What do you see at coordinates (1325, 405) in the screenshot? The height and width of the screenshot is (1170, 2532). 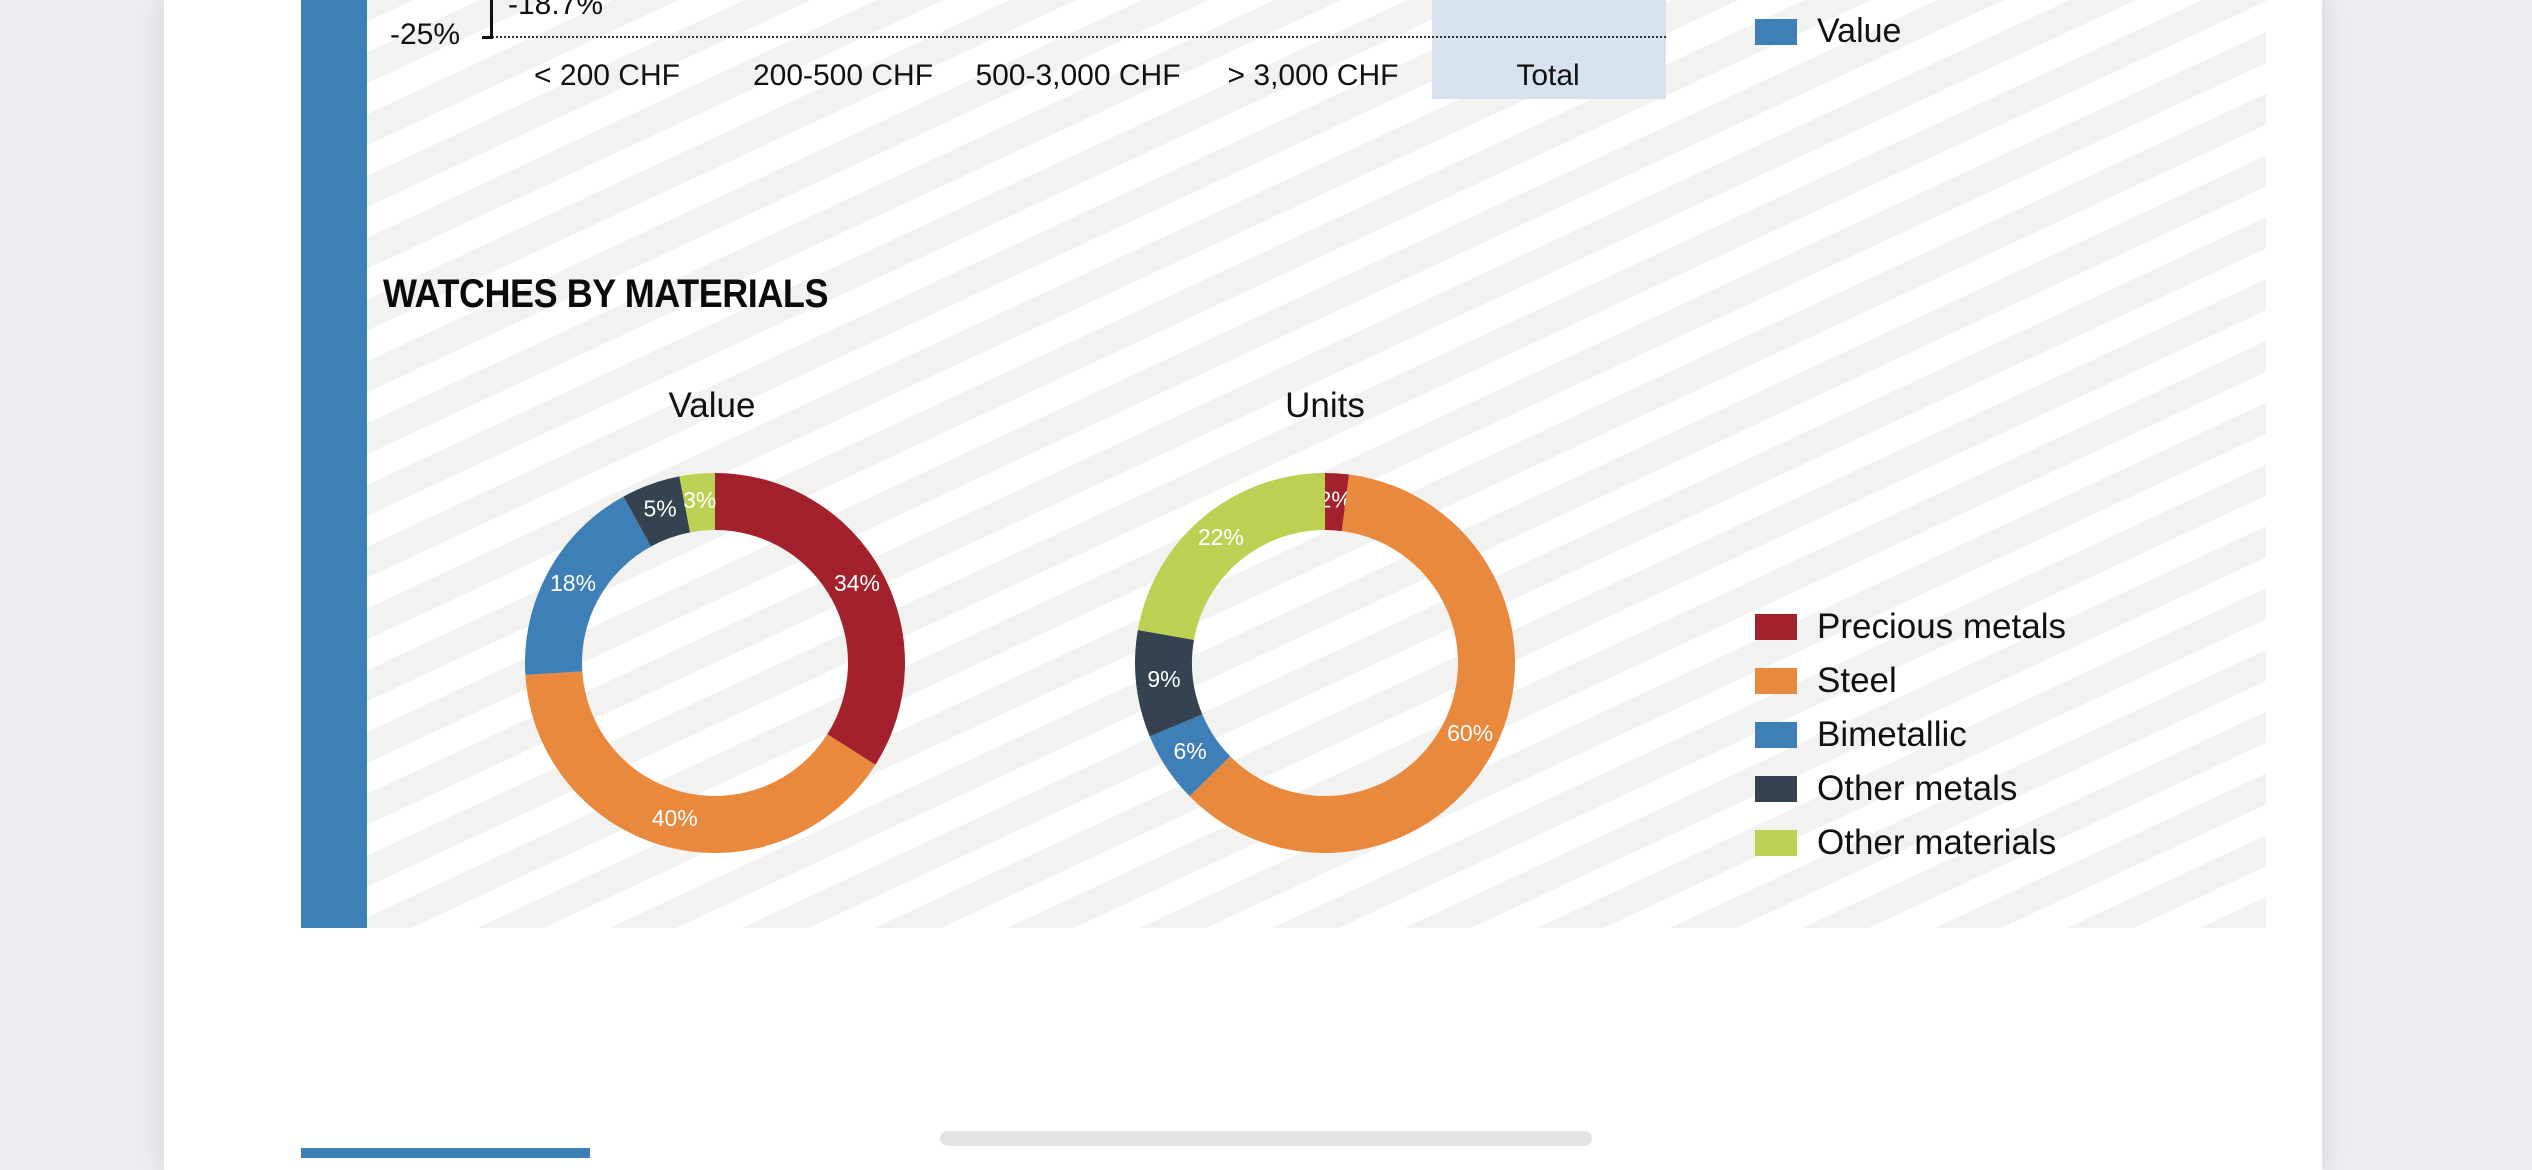 I see `donut-title-units: Units` at bounding box center [1325, 405].